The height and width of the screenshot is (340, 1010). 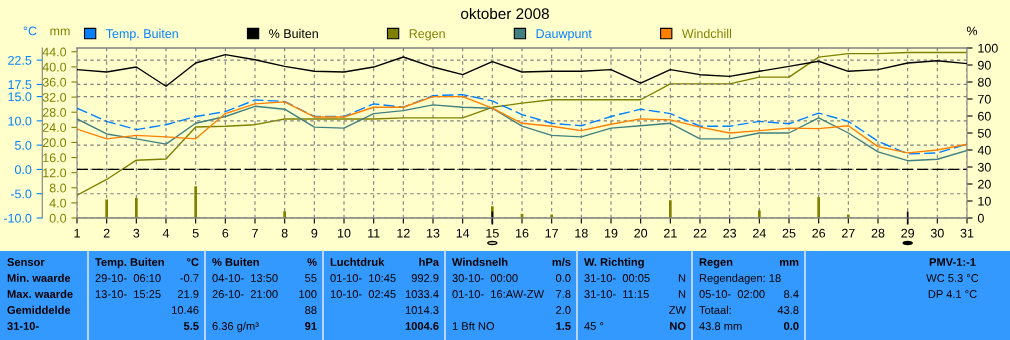 What do you see at coordinates (106, 233) in the screenshot?
I see `x-tick-label: 2` at bounding box center [106, 233].